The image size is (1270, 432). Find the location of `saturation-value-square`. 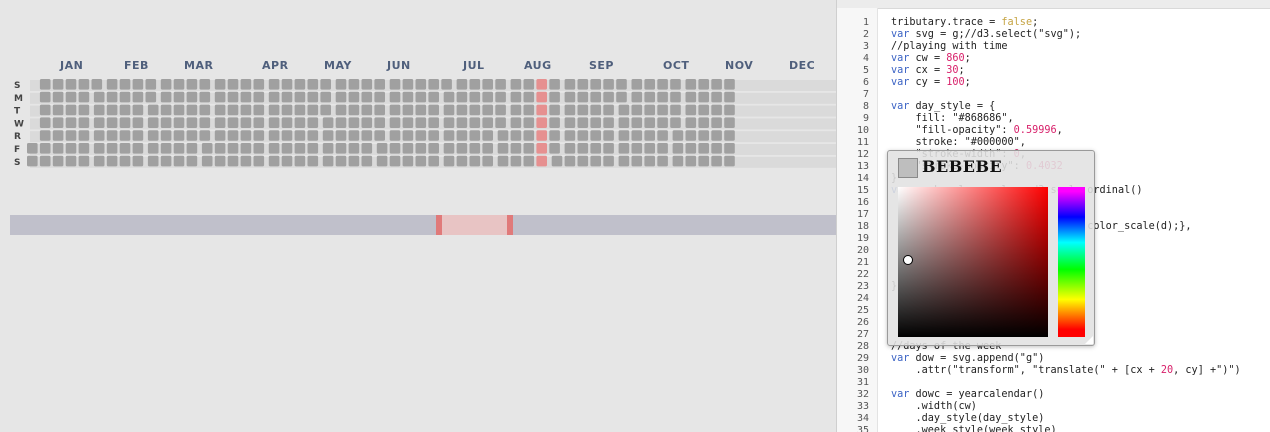

saturation-value-square is located at coordinates (973, 262).